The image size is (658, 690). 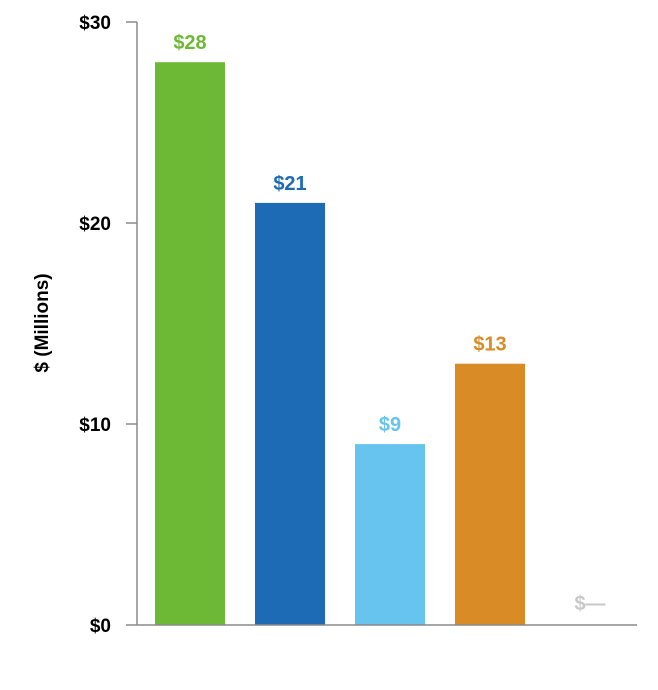 I want to click on y-tick-label-0: $0, so click(x=100, y=626).